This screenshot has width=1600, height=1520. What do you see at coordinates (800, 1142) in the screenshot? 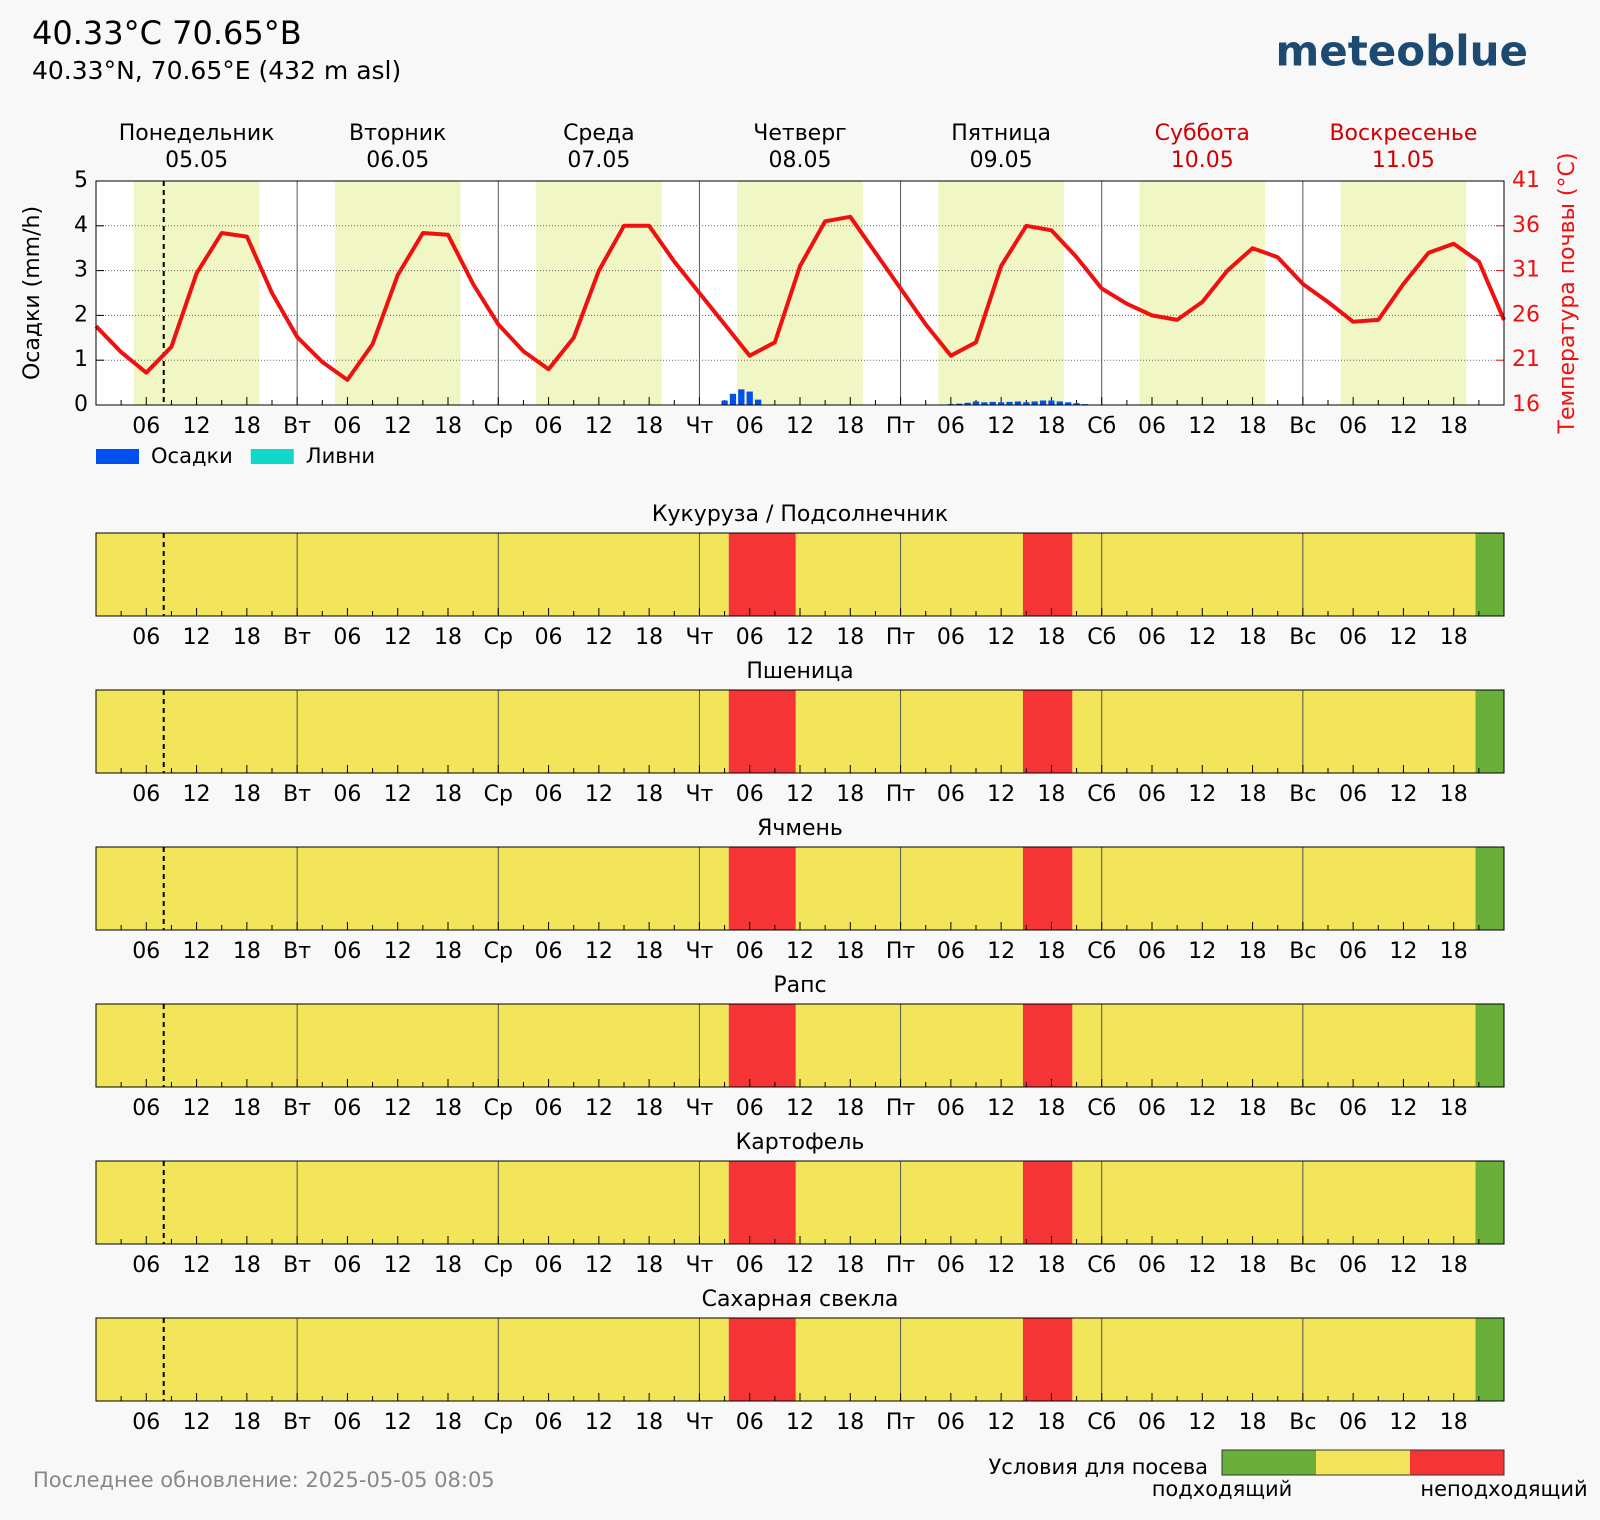
I see `panel-title: Картофель` at bounding box center [800, 1142].